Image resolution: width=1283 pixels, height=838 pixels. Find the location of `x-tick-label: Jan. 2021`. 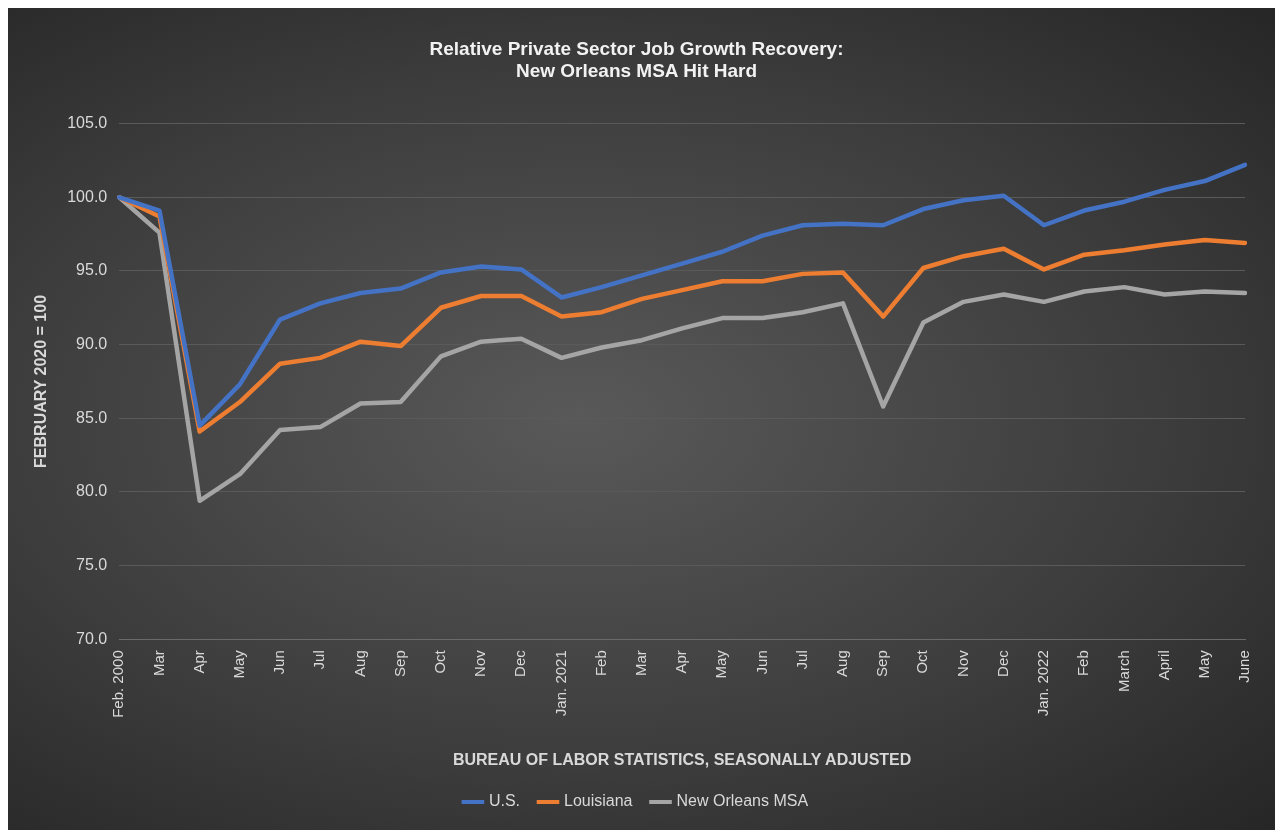

x-tick-label: Jan. 2021 is located at coordinates (560, 683).